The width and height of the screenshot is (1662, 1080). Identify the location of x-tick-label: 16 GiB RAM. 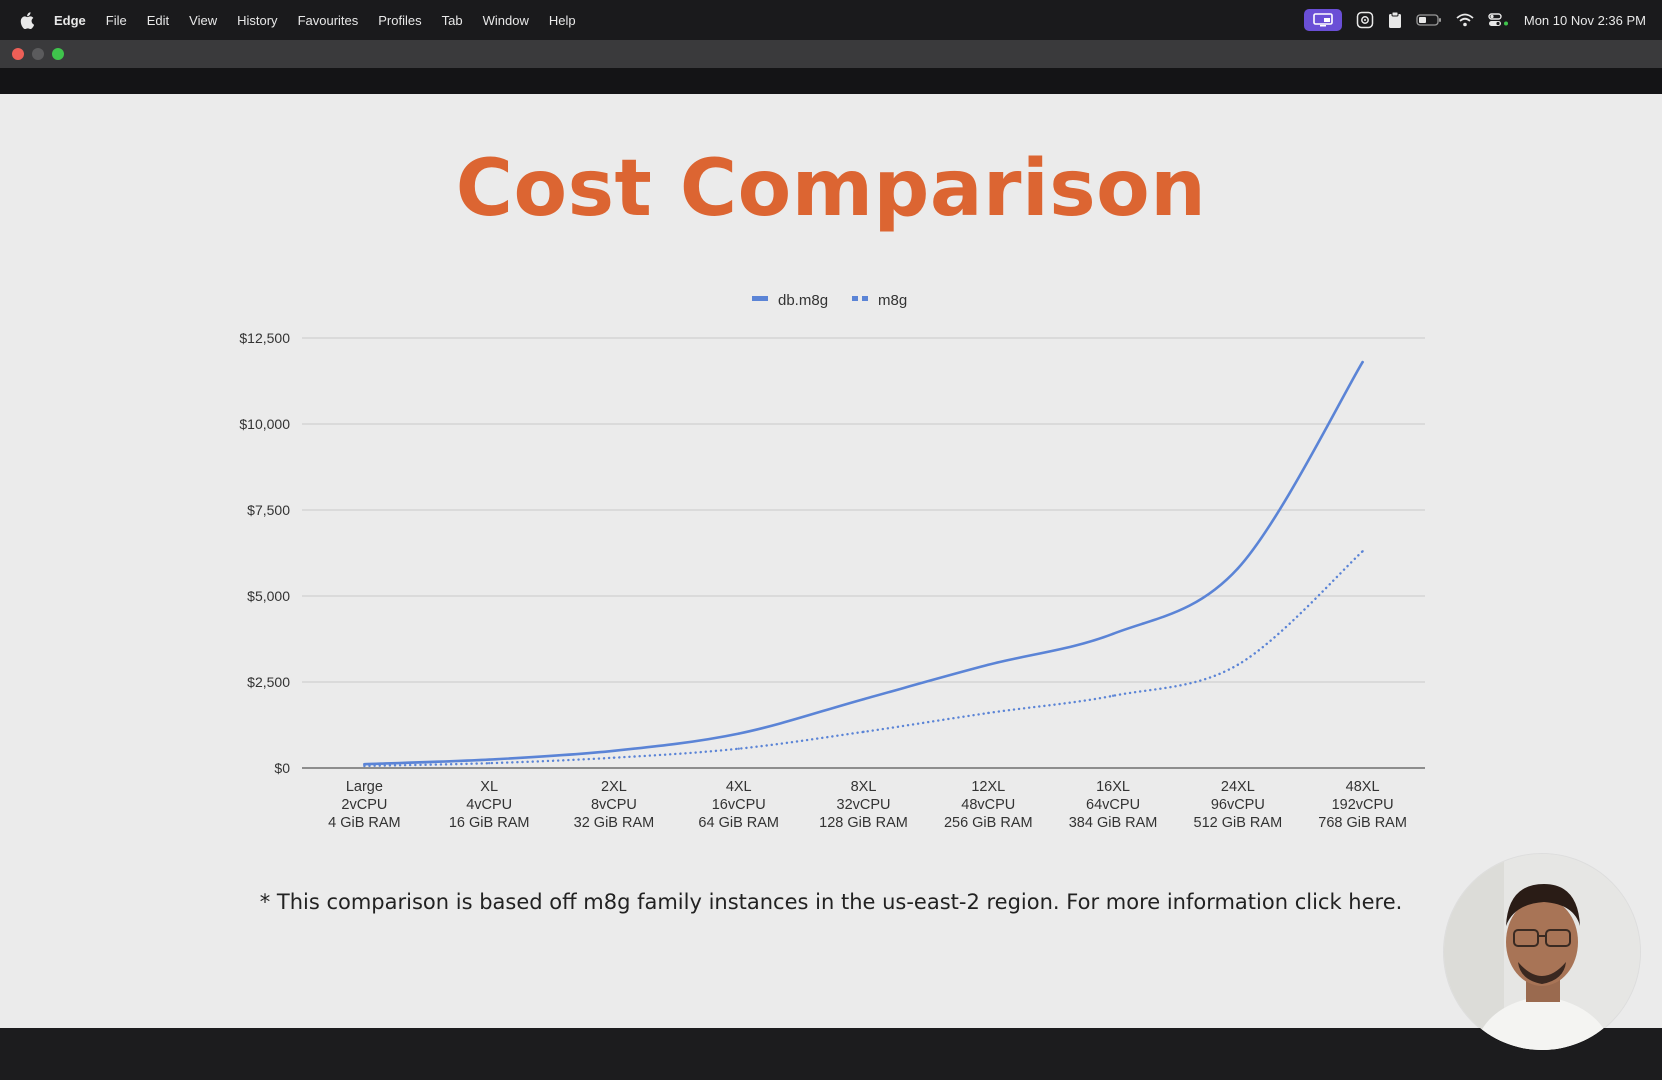
(489, 823).